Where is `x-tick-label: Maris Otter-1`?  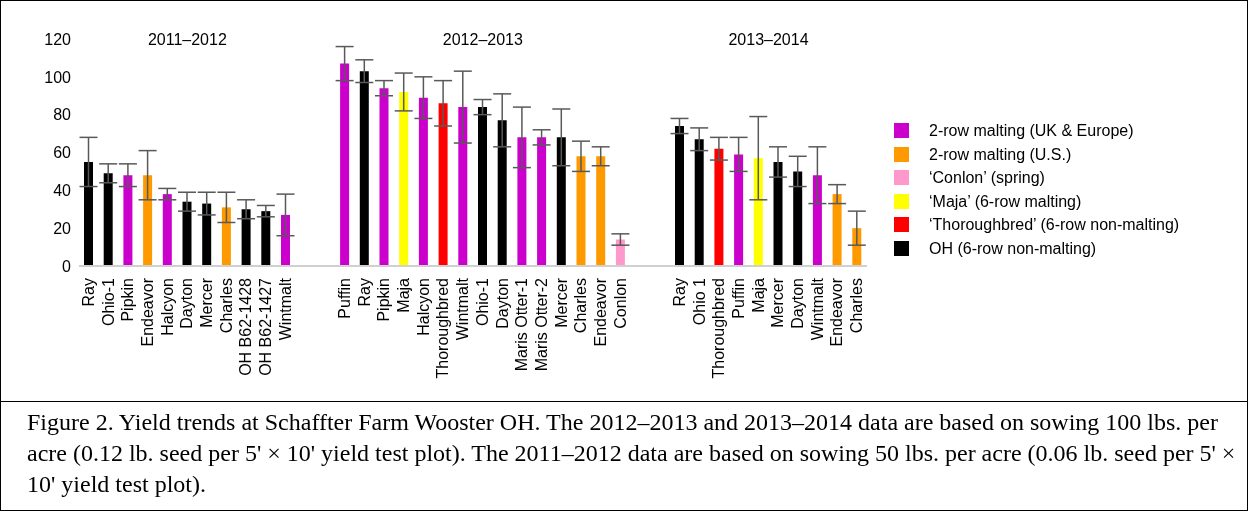
x-tick-label: Maris Otter-1 is located at coordinates (522, 324).